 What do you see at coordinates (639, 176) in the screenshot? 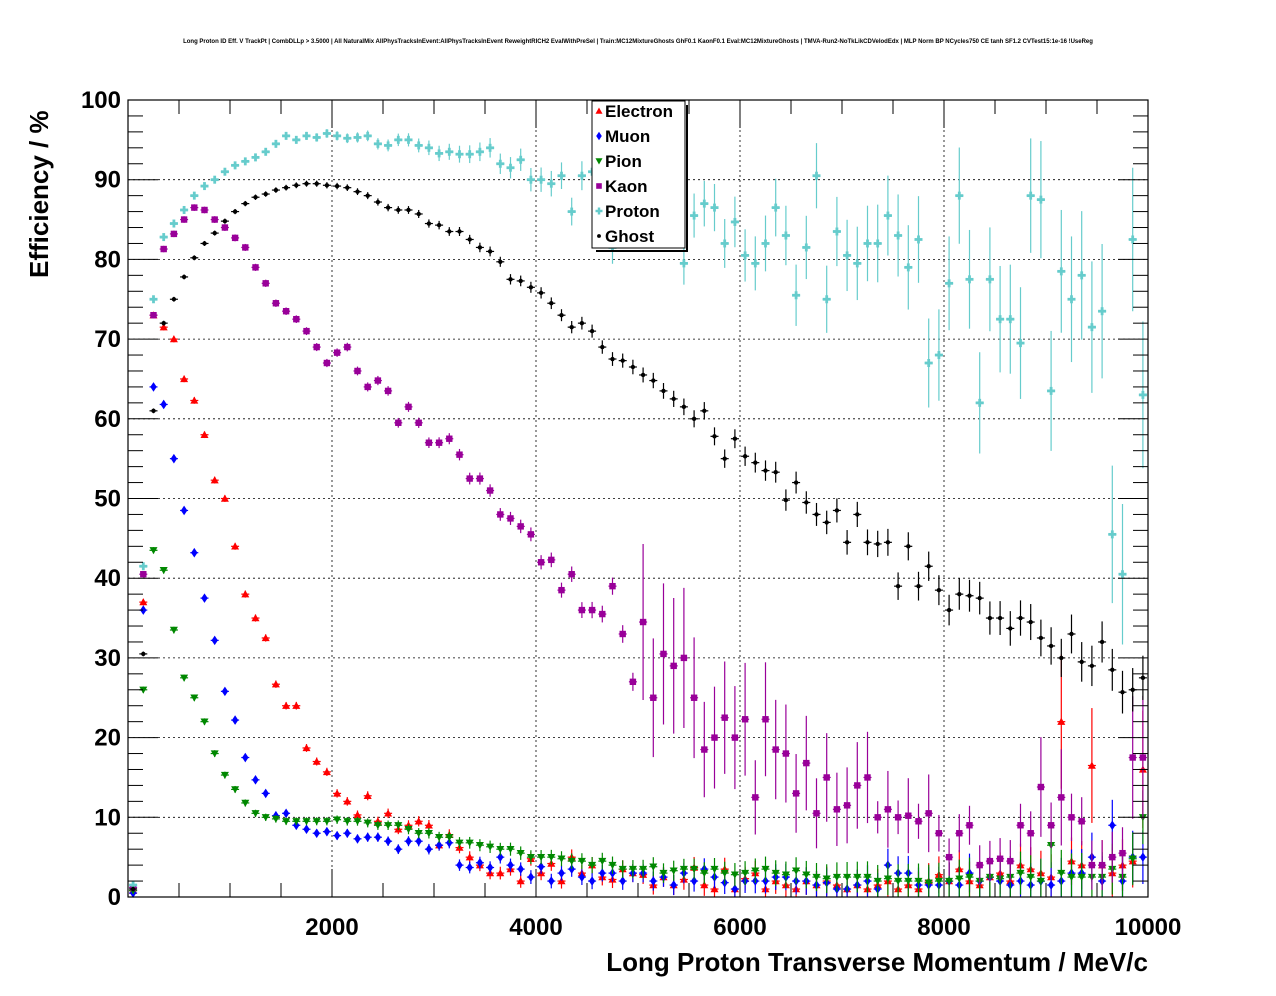
I see `legend: Electron Muon Pion Kaon Proton Ghost` at bounding box center [639, 176].